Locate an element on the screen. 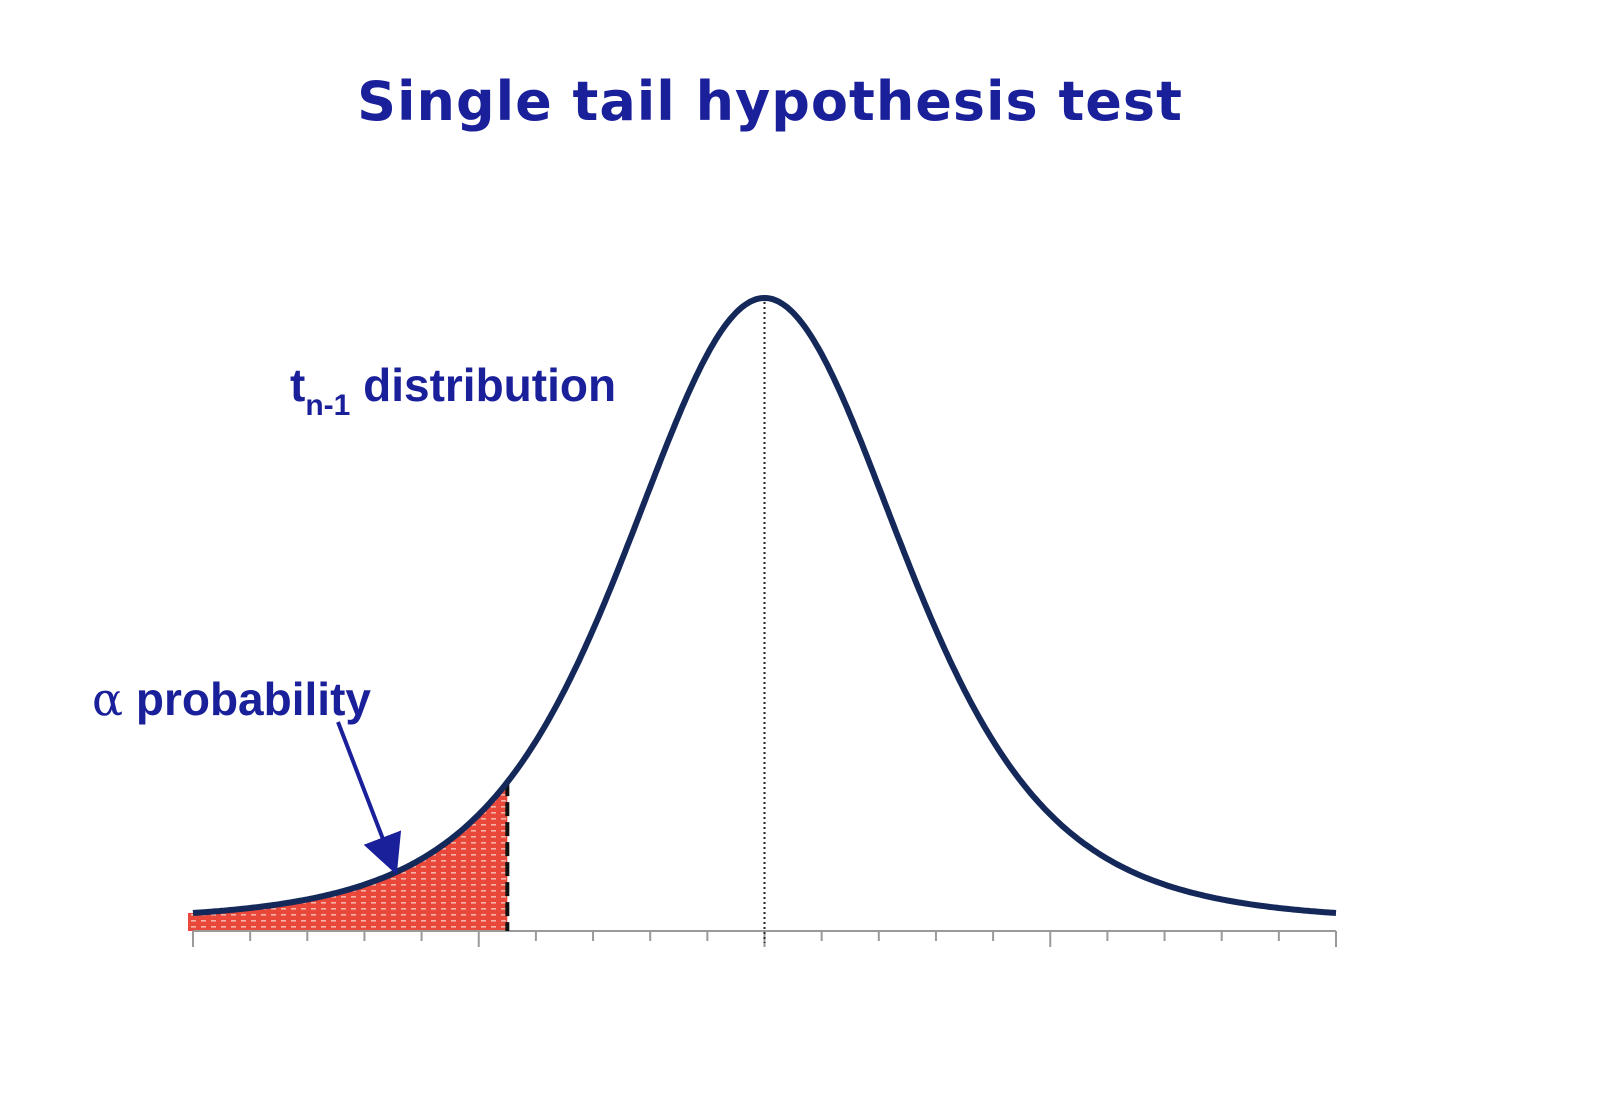  x-axis-ticks is located at coordinates (764, 939).